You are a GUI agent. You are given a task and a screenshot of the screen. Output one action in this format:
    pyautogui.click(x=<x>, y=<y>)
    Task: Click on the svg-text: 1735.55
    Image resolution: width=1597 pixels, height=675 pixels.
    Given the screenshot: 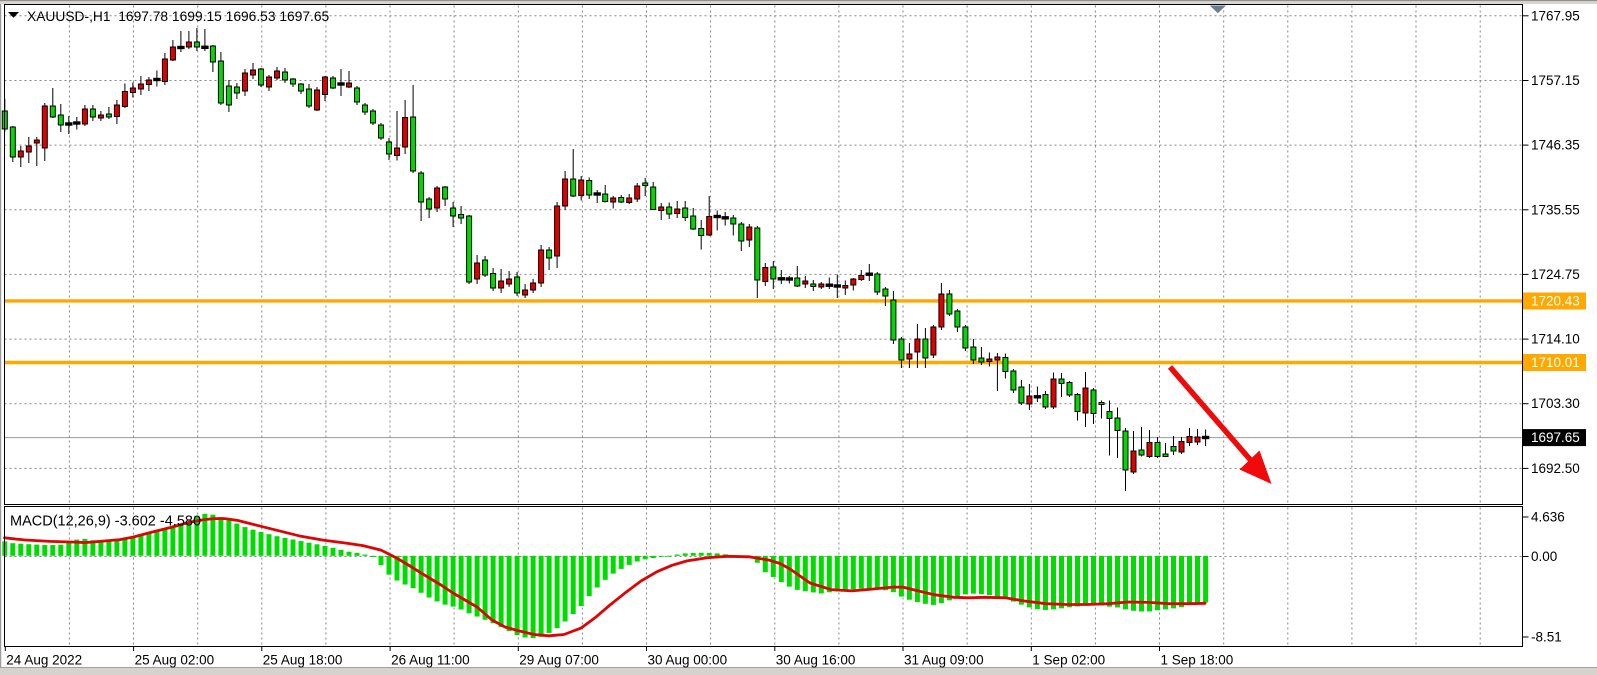 What is the action you would take?
    pyautogui.click(x=1555, y=209)
    